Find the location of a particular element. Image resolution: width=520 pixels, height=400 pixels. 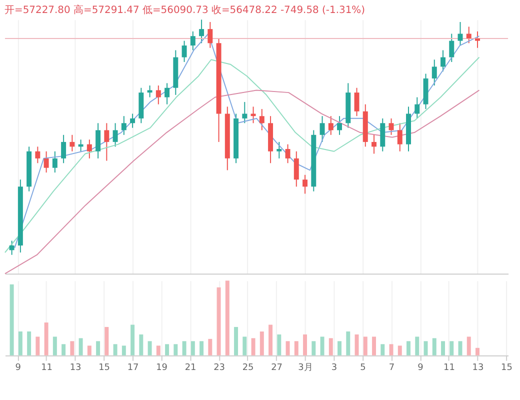

chart-title: 开=57227.80 高=57291.47 低=56090.73 收=56478.22 -749.58 (-1.31%) is located at coordinates (185, 10).